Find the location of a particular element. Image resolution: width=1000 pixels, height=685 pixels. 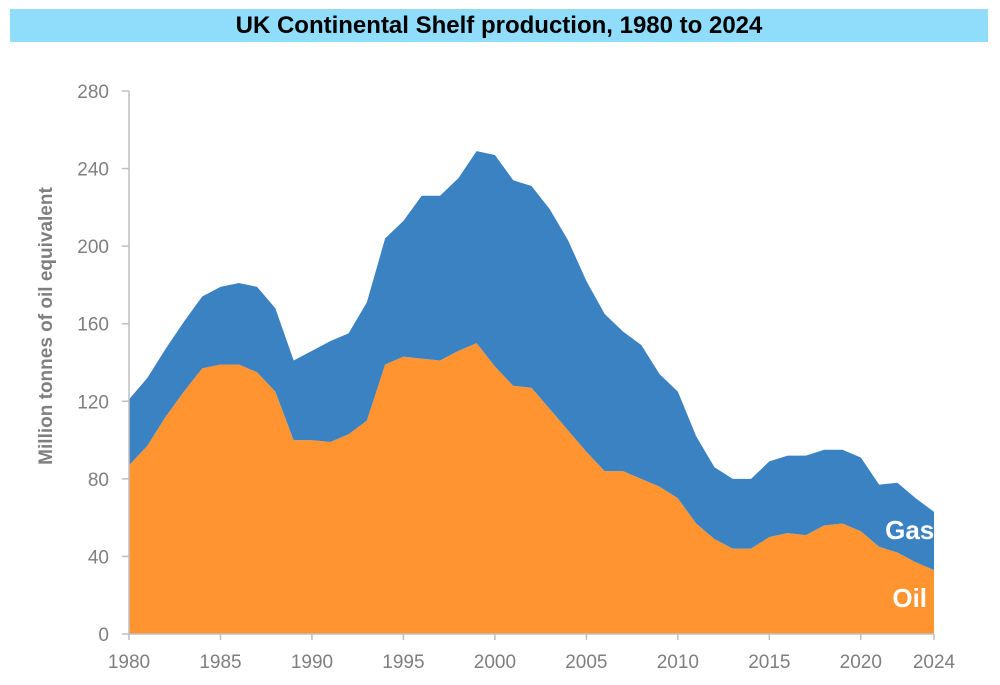

x-tick-label: 2000 is located at coordinates (495, 662).